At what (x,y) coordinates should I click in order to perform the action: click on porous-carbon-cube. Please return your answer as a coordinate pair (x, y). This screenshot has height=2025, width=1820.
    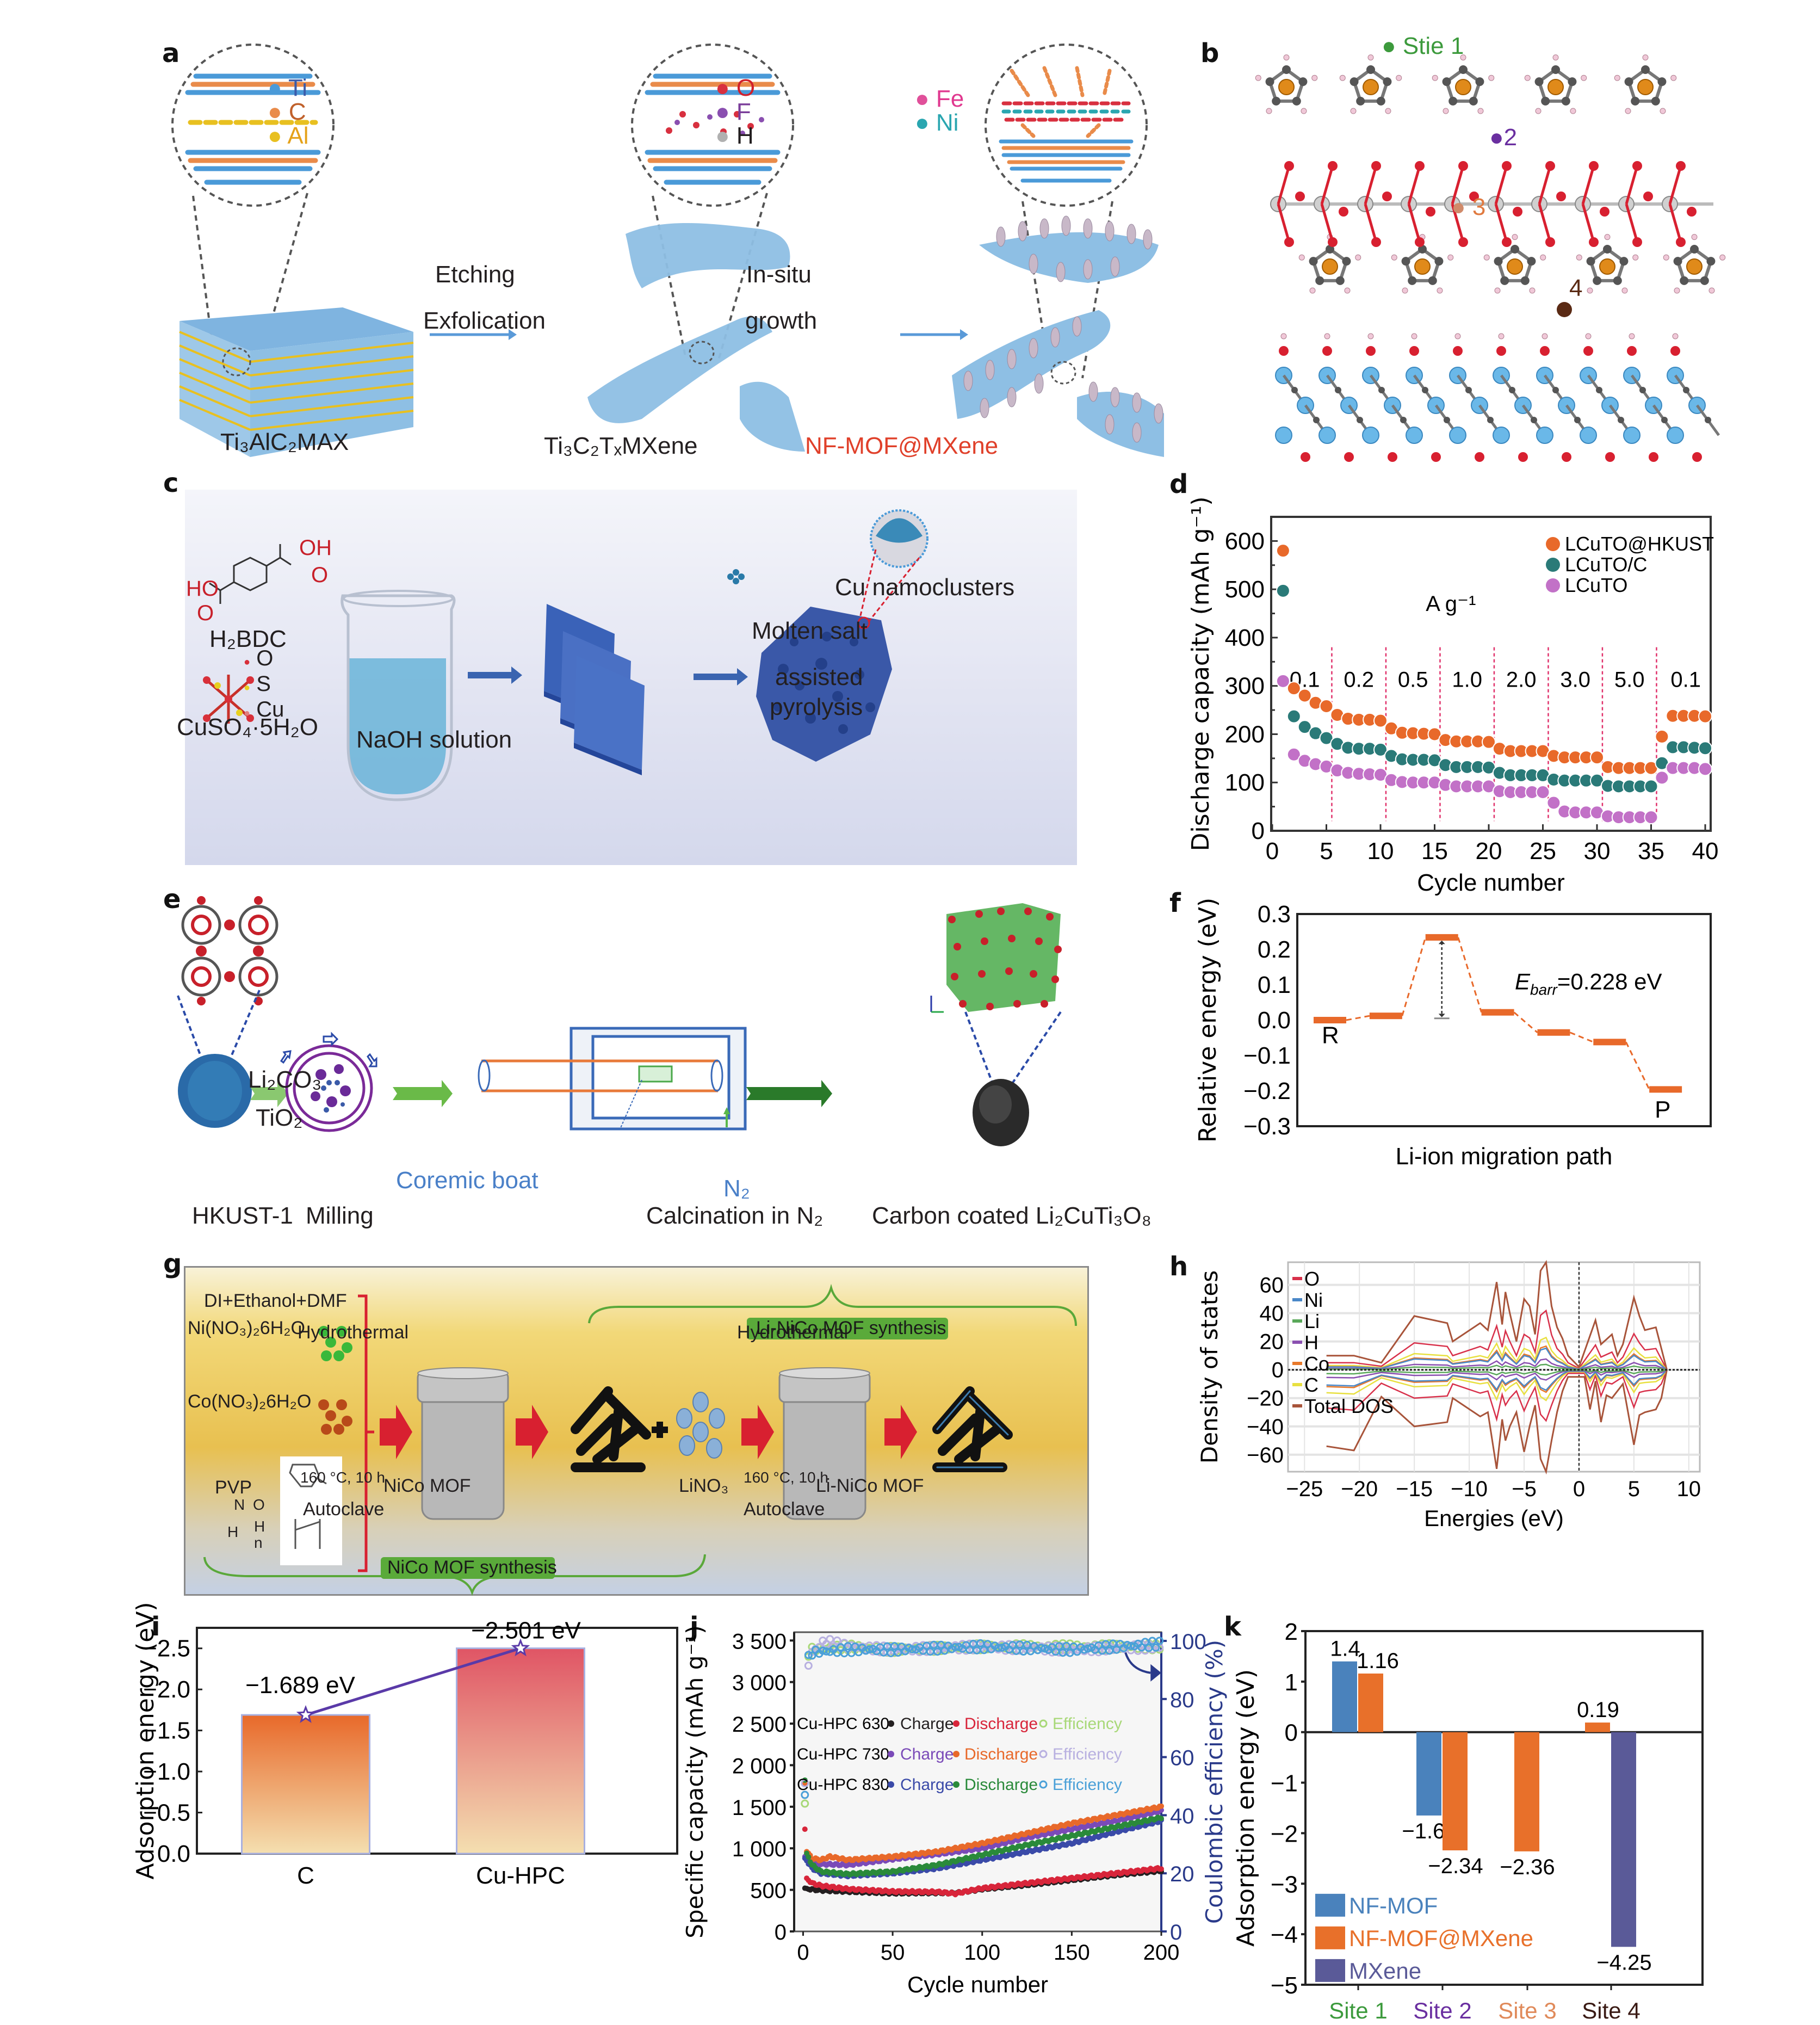
    Looking at the image, I should click on (824, 684).